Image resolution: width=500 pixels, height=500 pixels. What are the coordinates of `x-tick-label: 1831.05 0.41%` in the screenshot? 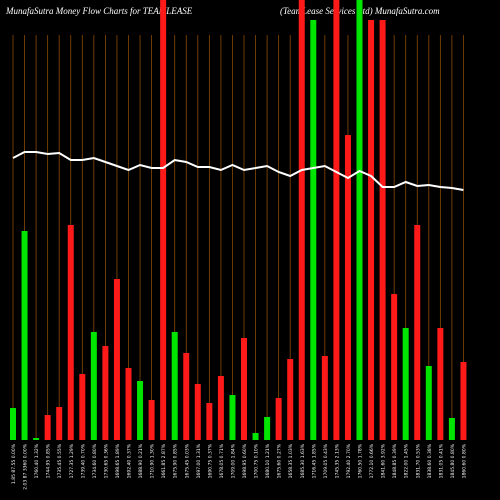 It's located at (441, 460).